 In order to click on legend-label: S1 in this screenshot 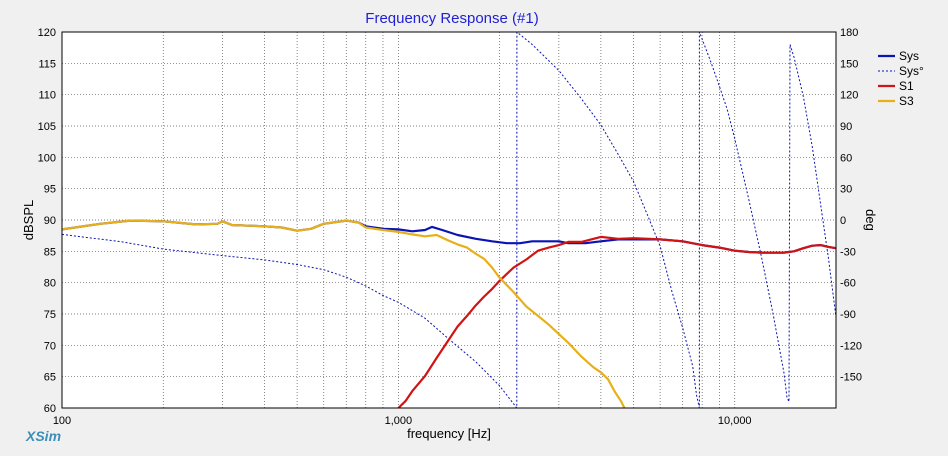, I will do `click(906, 86)`.